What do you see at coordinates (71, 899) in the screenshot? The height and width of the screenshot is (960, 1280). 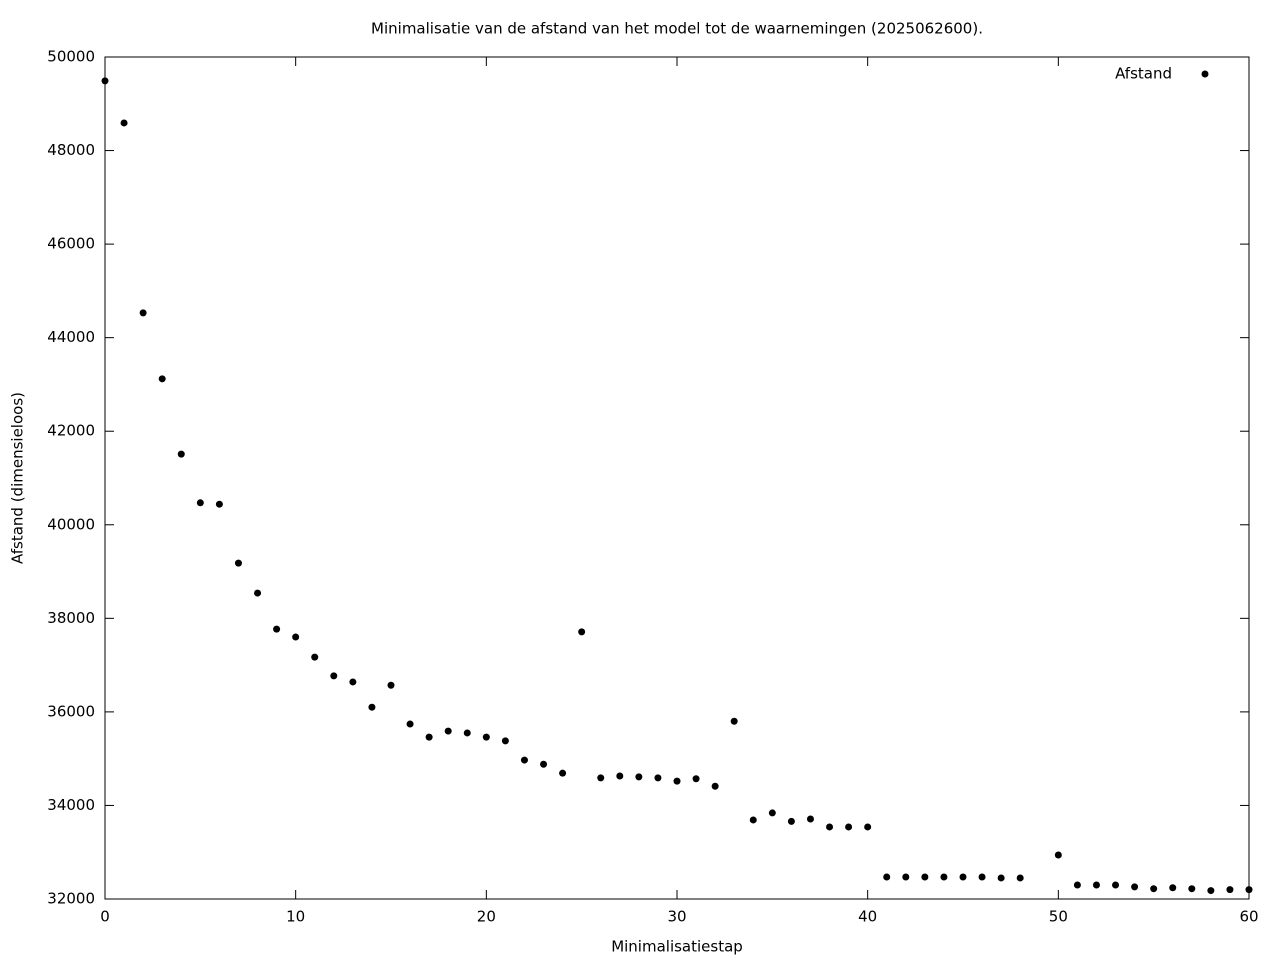 I see `y-tick-label: 32000` at bounding box center [71, 899].